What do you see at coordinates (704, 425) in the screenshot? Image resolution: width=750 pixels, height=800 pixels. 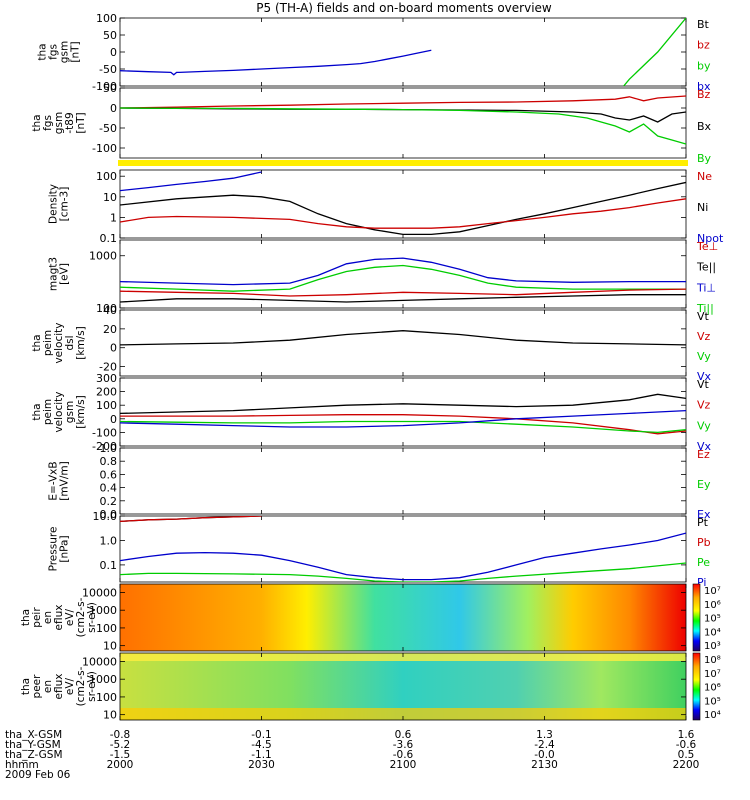 I see `legend-label: Vy` at bounding box center [704, 425].